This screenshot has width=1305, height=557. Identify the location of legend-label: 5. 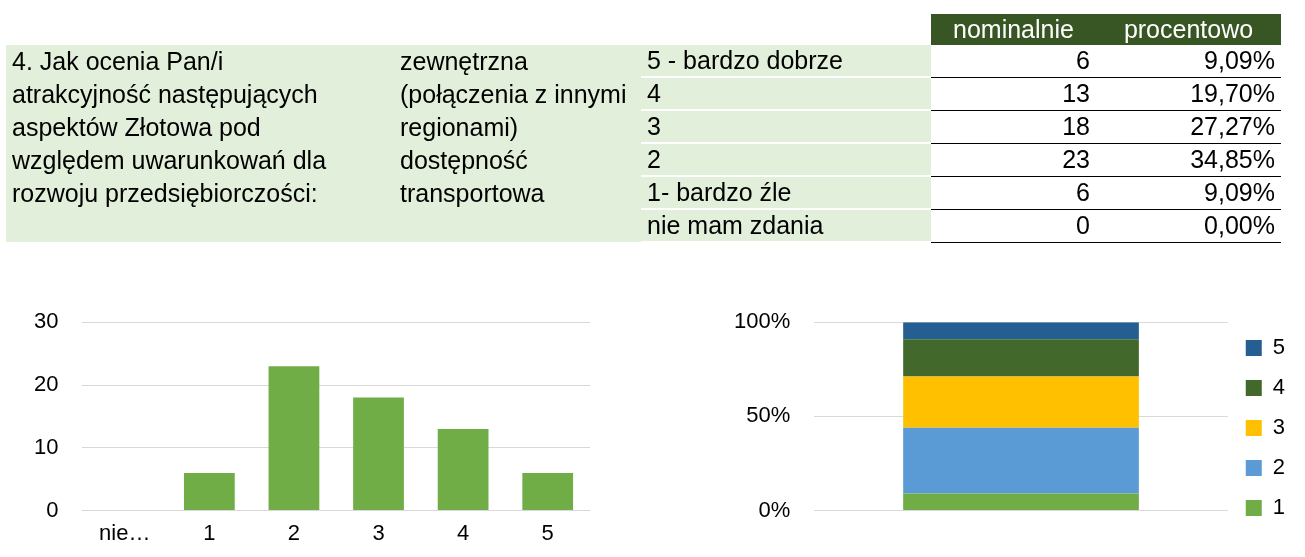
(1279, 347).